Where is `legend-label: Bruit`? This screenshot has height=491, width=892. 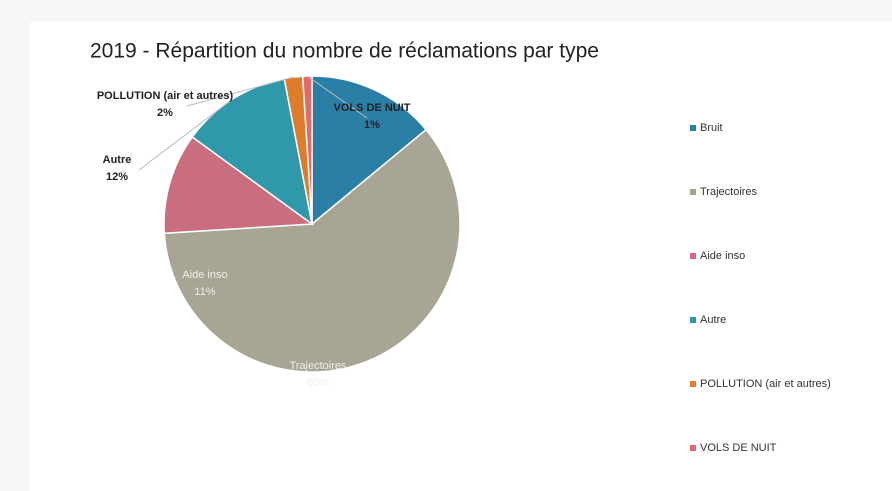 legend-label: Bruit is located at coordinates (711, 128).